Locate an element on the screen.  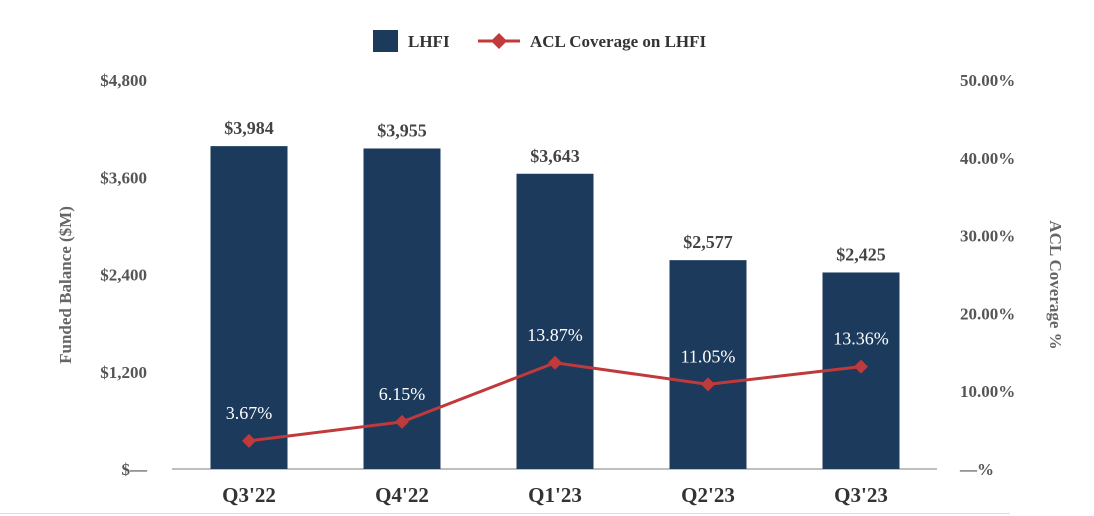
line-series-acl is located at coordinates (555, 401).